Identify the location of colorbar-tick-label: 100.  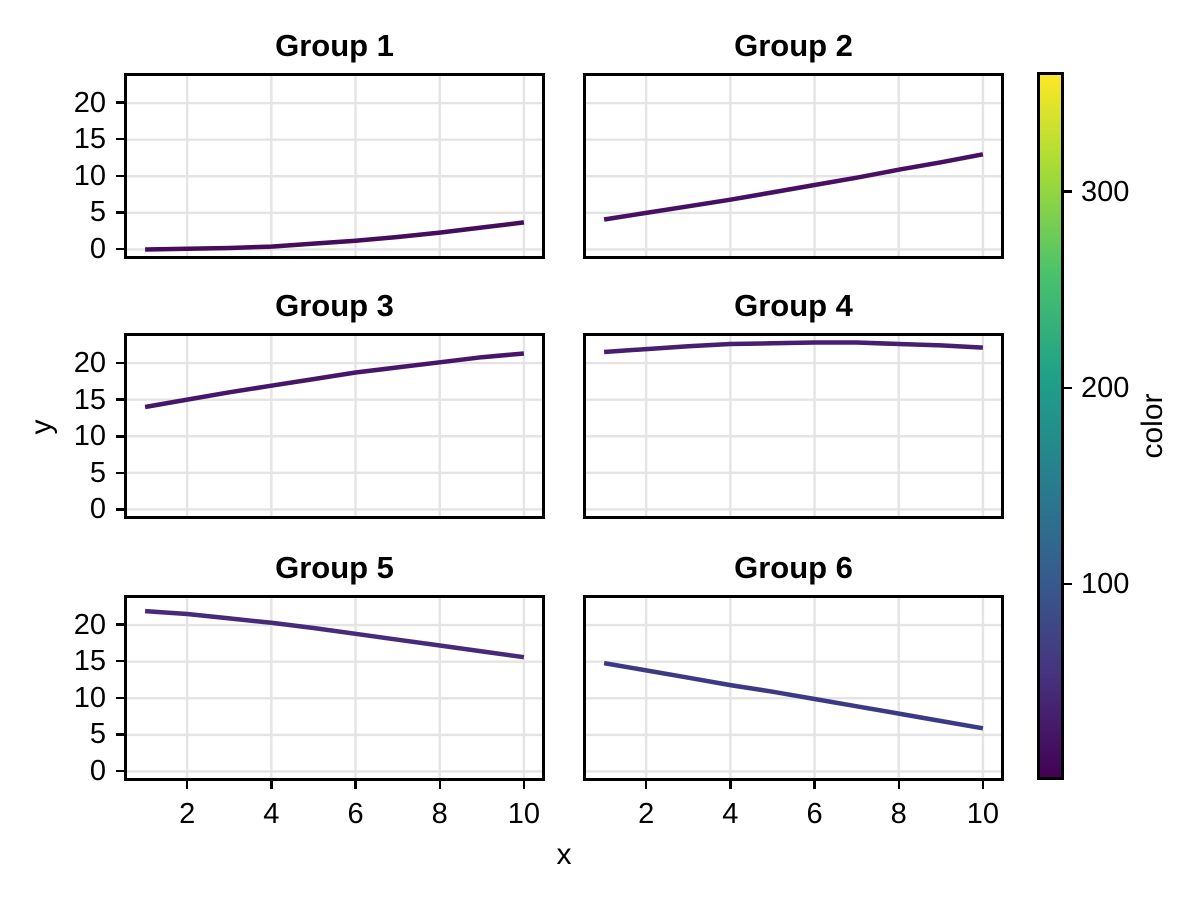
(1105, 583).